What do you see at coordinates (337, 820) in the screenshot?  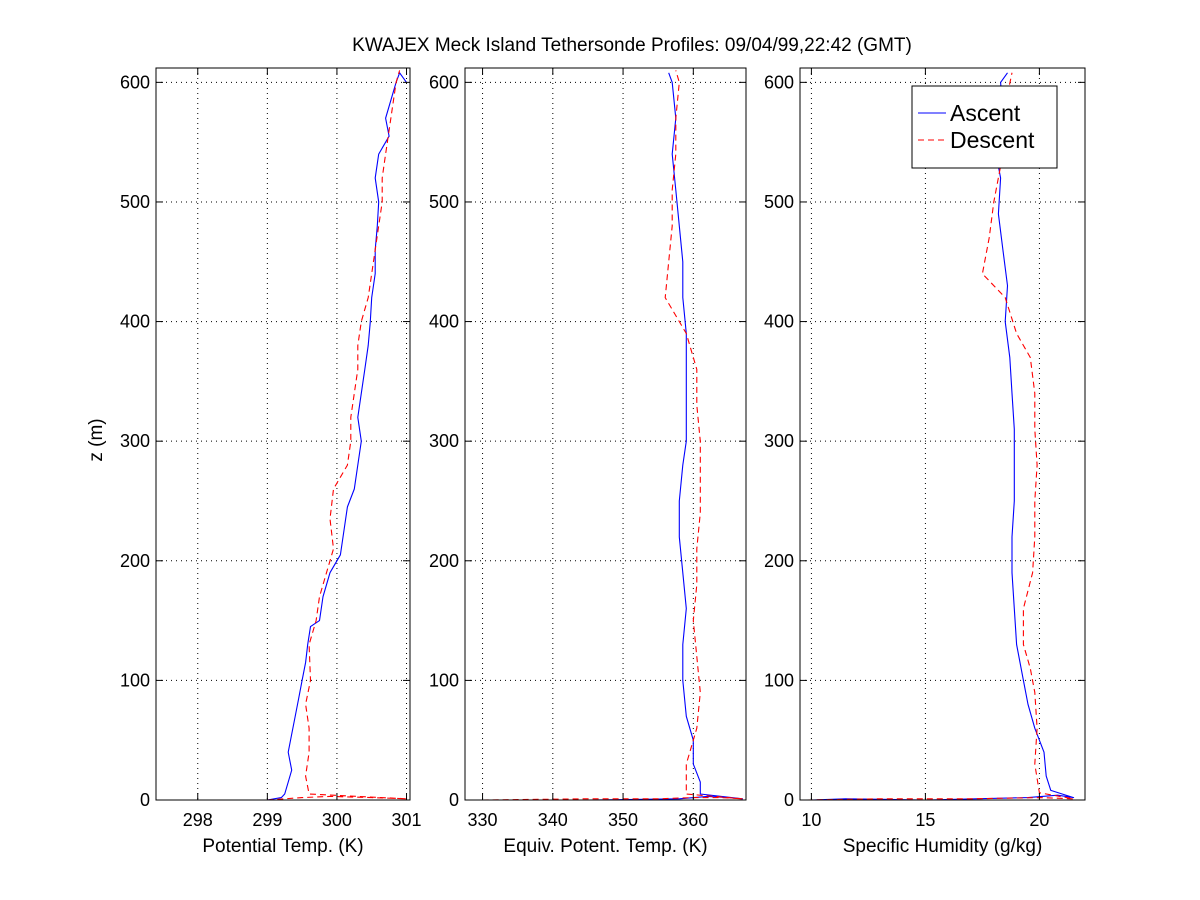 I see `x-tick-label: 300` at bounding box center [337, 820].